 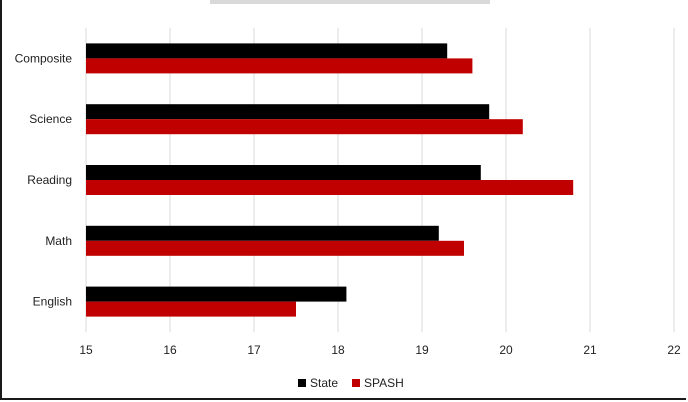 I want to click on category-label: Composite, so click(x=44, y=58).